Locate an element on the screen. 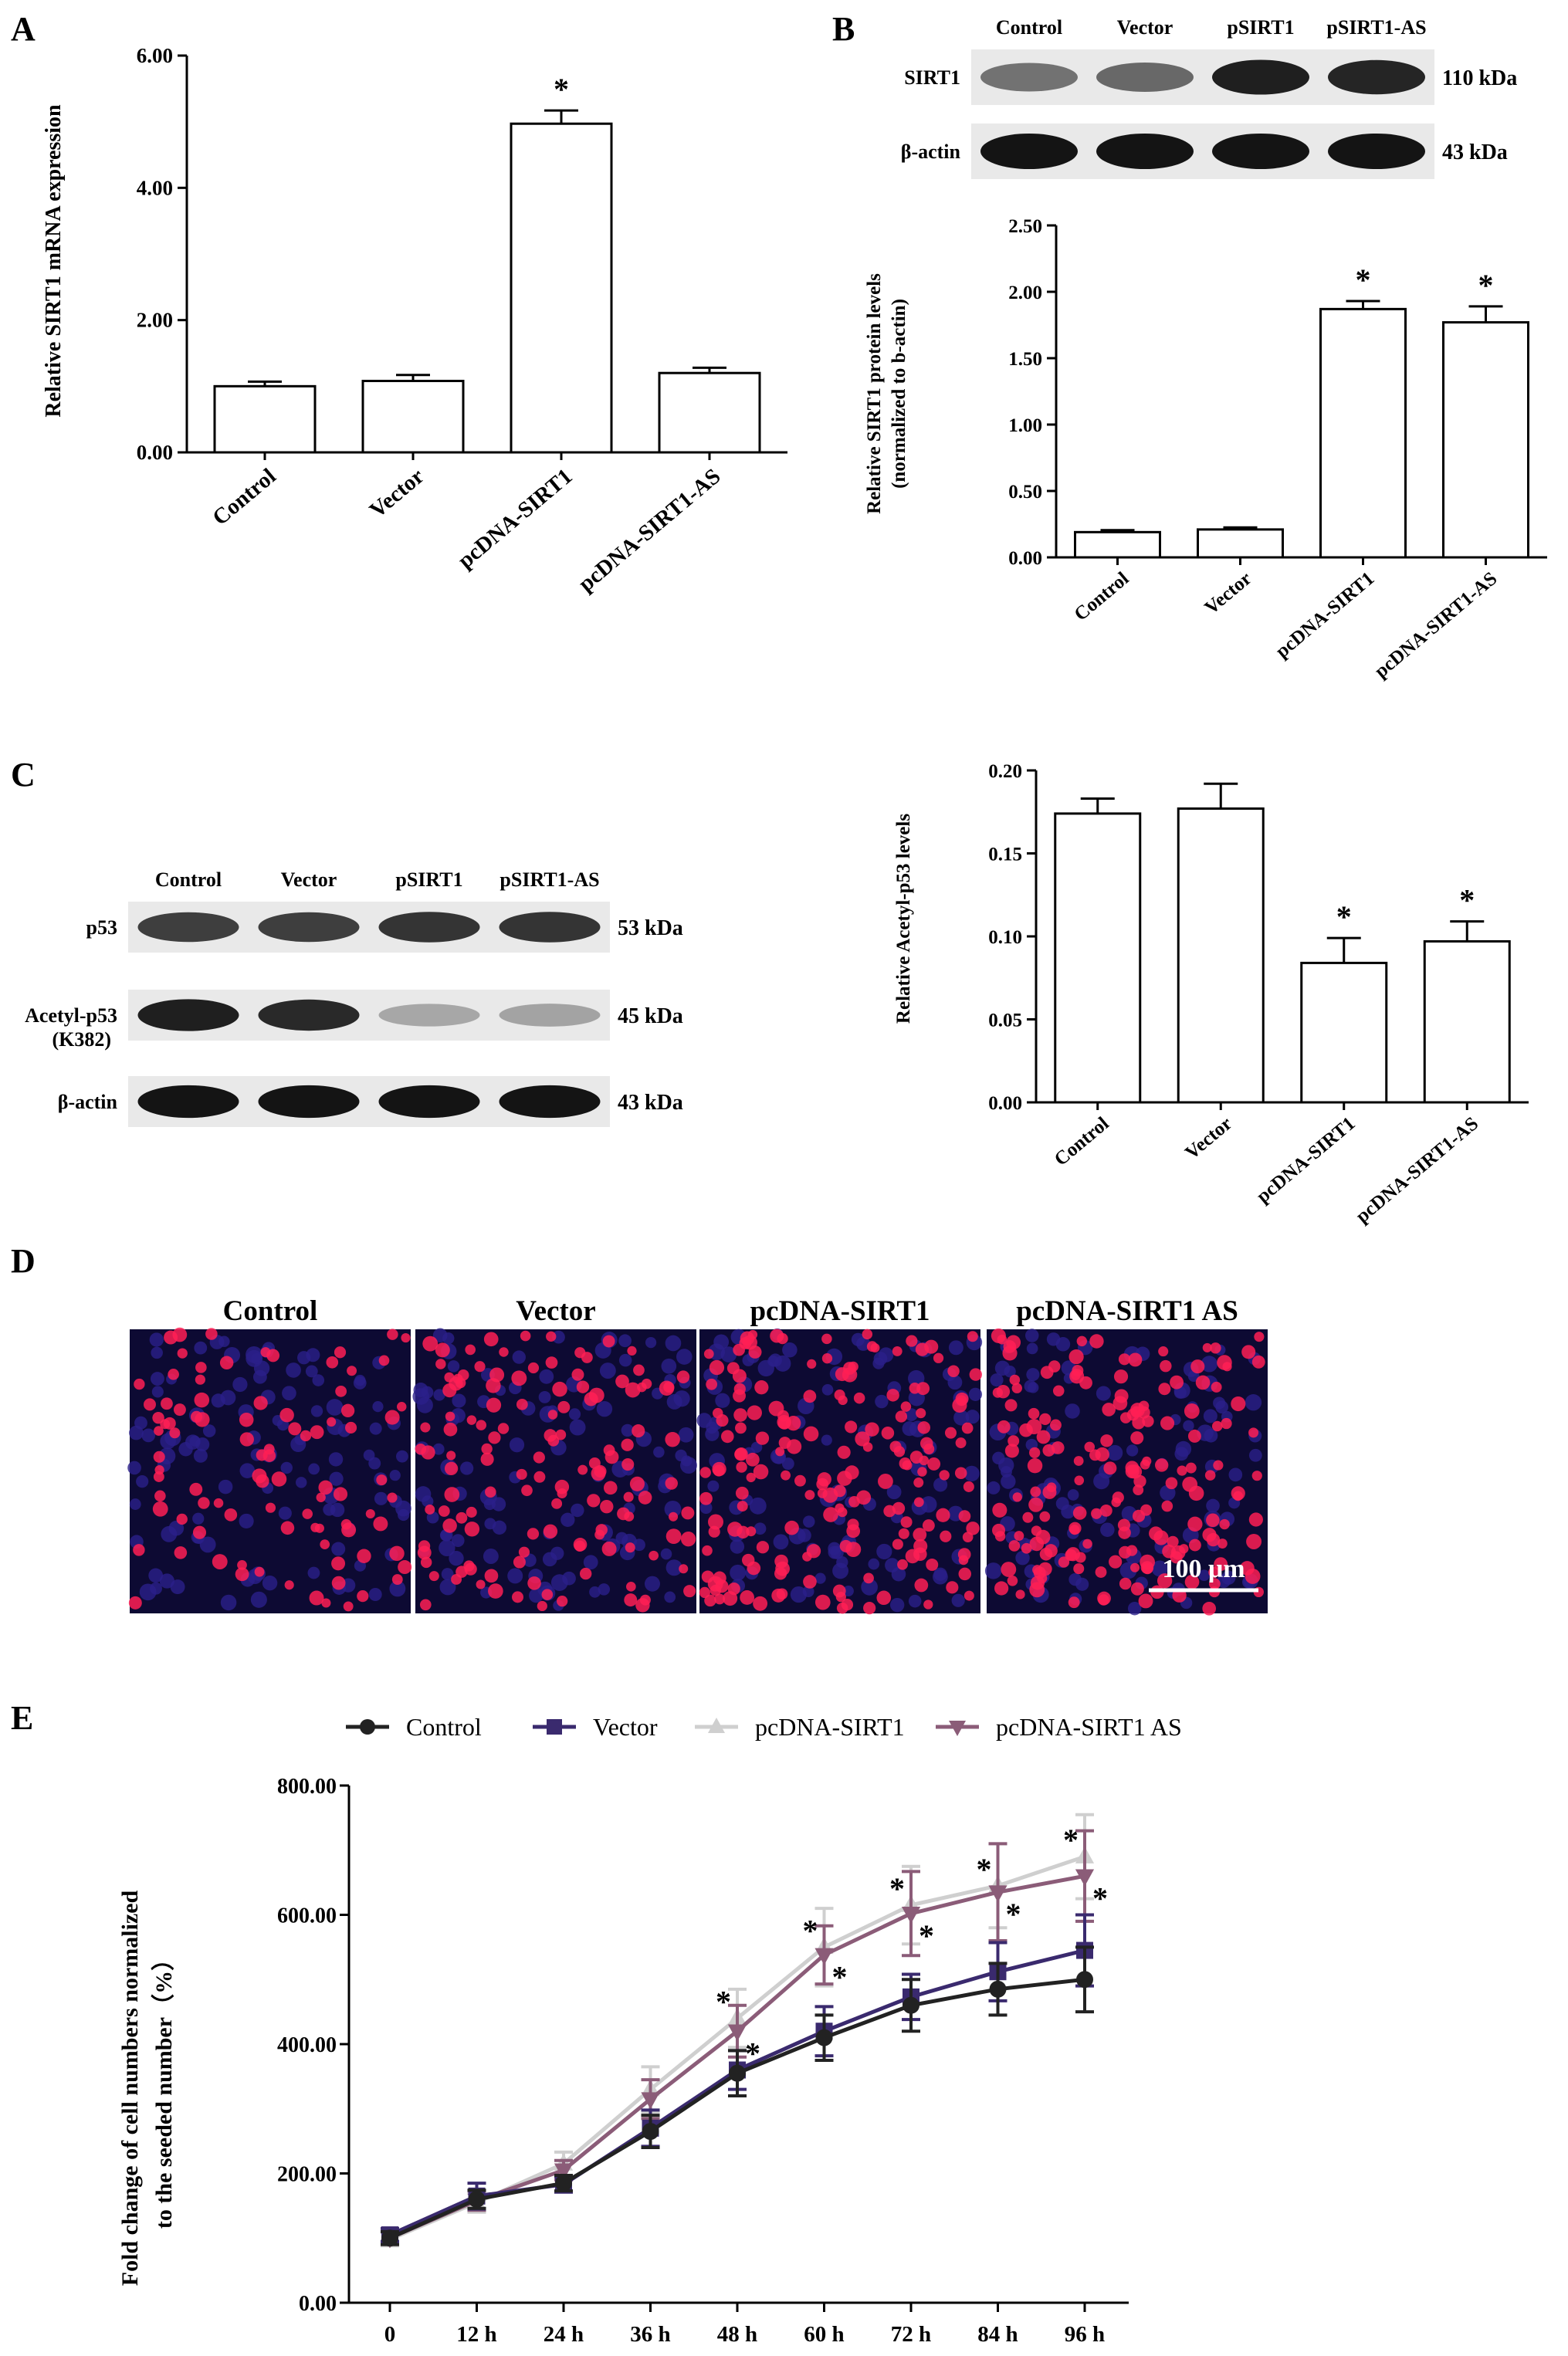 The width and height of the screenshot is (1568, 2356). legend-entry: pcDNA-SIRT1 is located at coordinates (800, 1727).